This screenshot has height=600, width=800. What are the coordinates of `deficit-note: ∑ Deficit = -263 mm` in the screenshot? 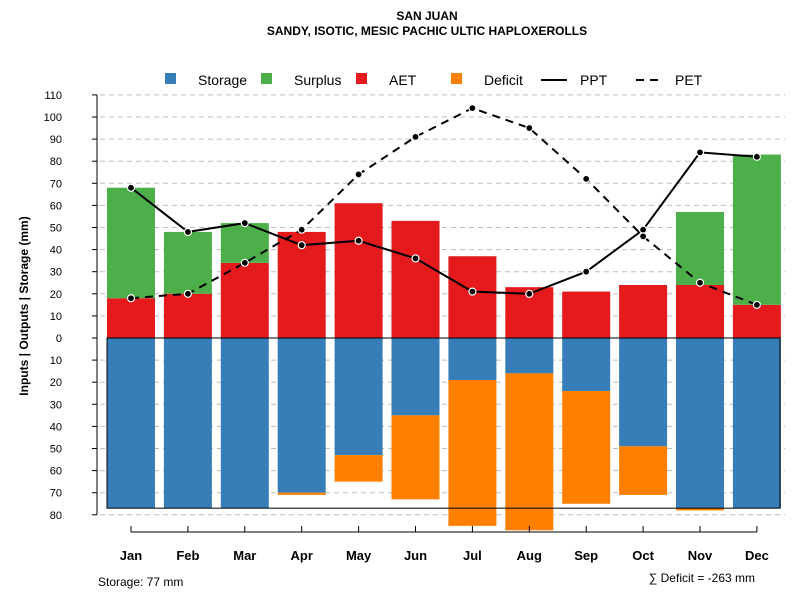 It's located at (702, 578).